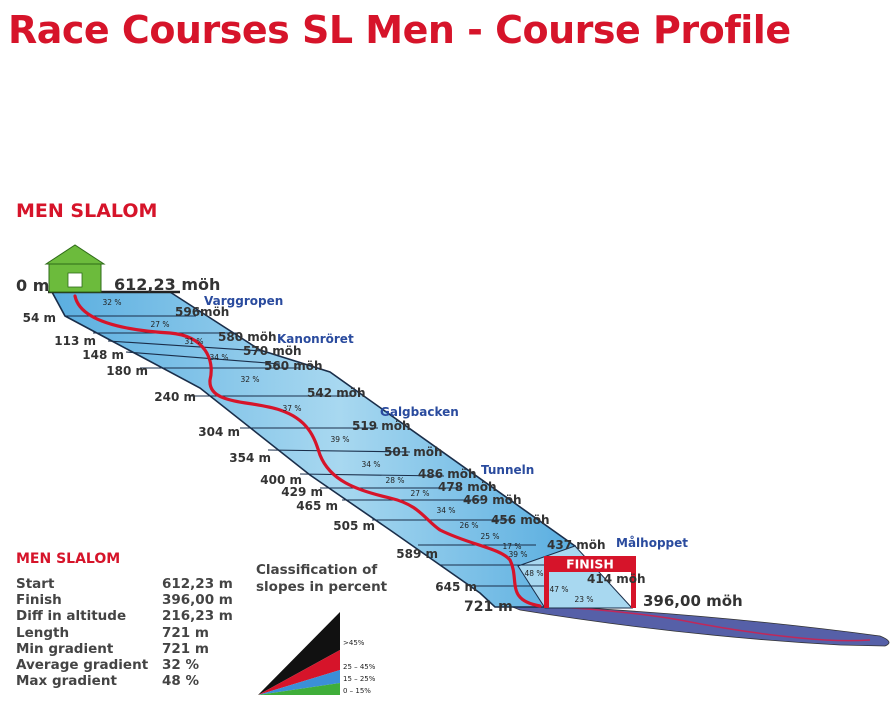 The image size is (895, 723). What do you see at coordinates (489, 536) in the screenshot?
I see `slope-percent-label: 25 %` at bounding box center [489, 536].